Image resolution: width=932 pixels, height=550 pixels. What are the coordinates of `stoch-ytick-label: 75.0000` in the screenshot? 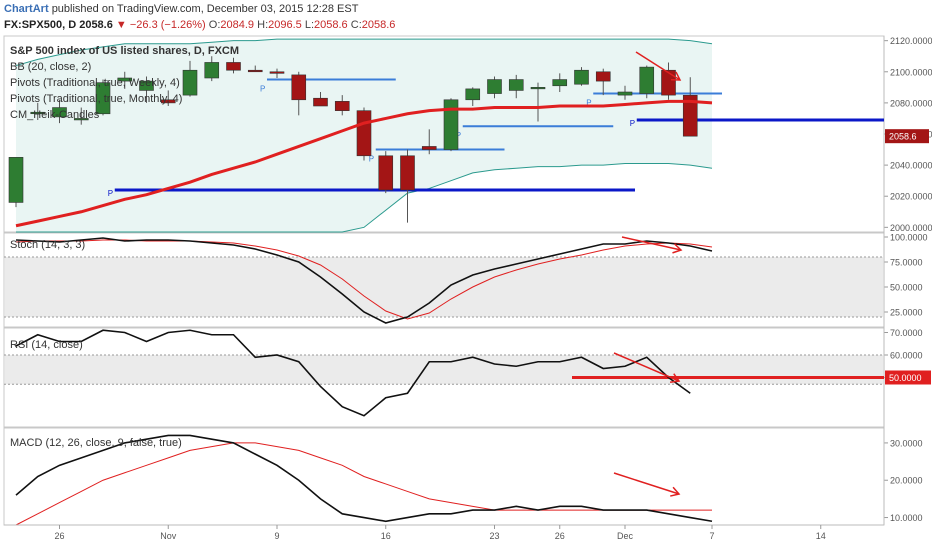 It's located at (906, 263).